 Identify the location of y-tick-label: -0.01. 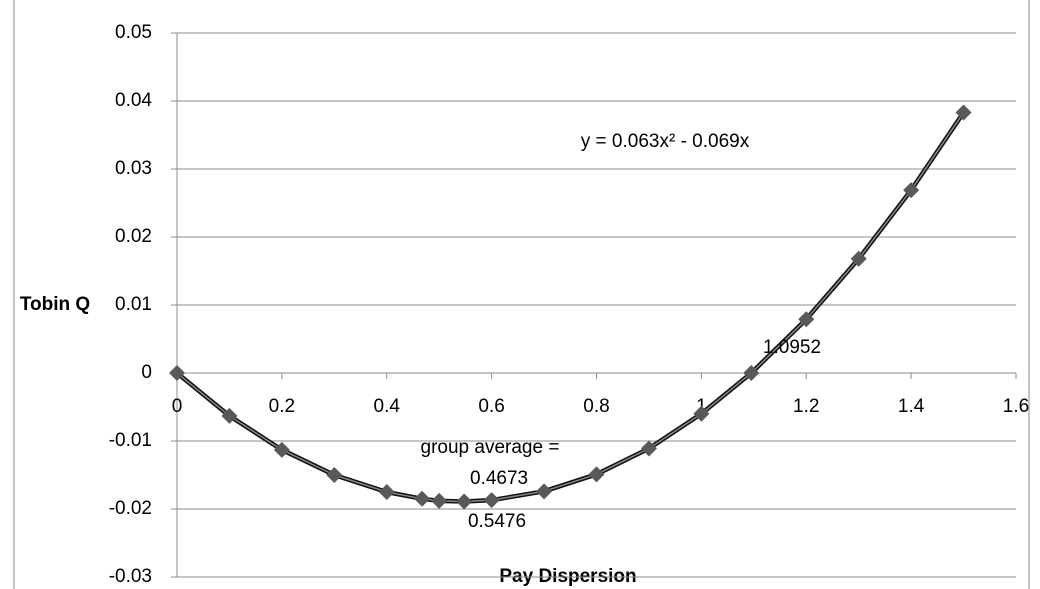
(130, 440).